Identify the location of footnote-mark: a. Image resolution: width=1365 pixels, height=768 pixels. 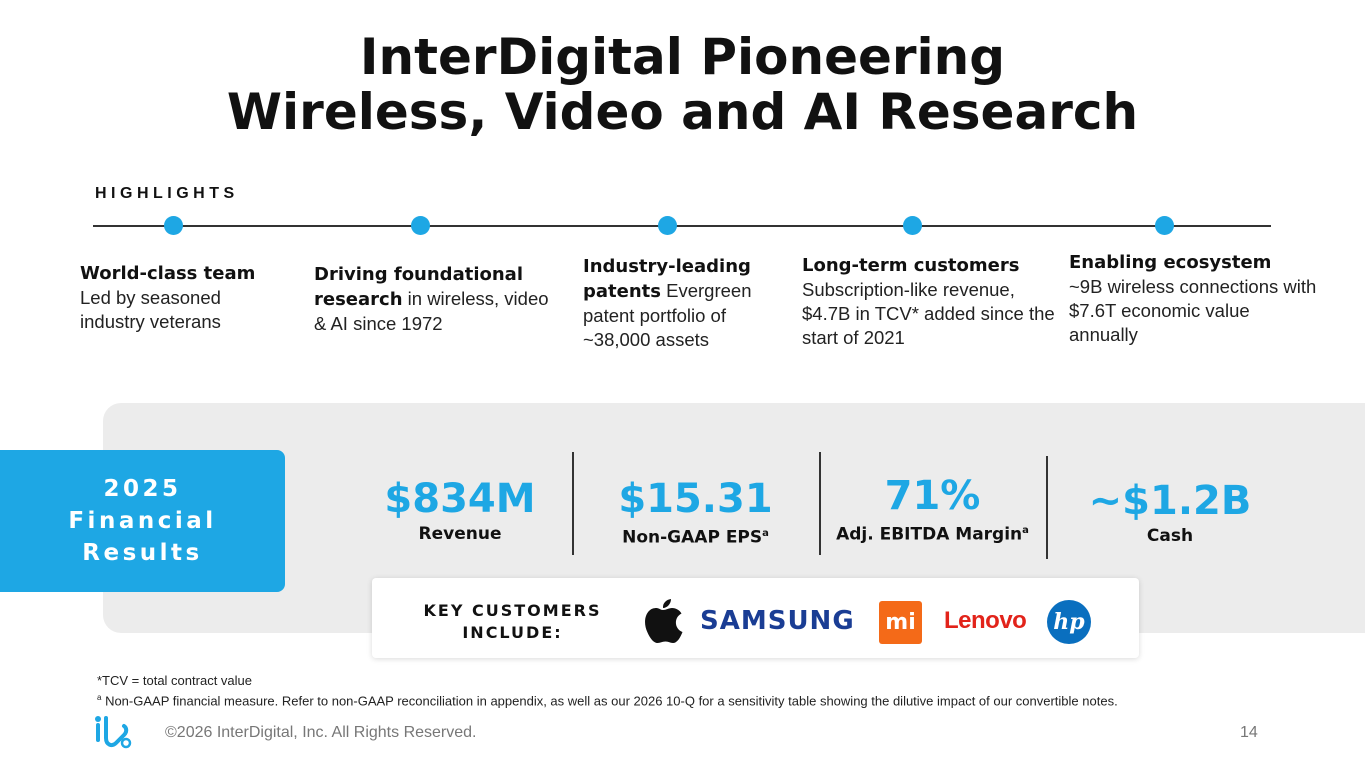
(99, 697).